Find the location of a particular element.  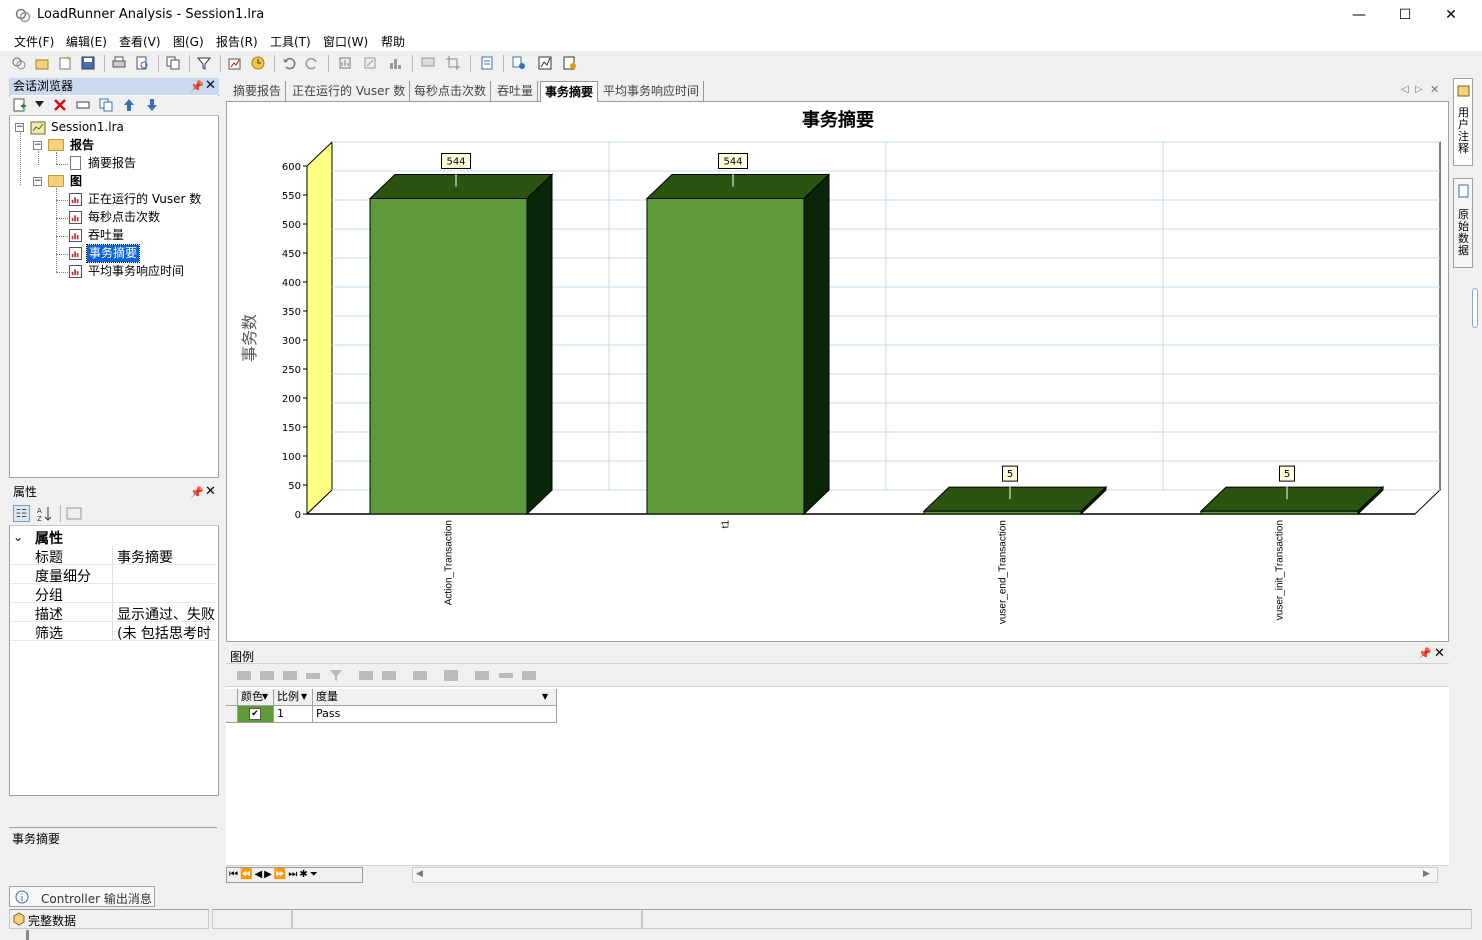

scroll-right-icon: ▶ is located at coordinates (1426, 874).